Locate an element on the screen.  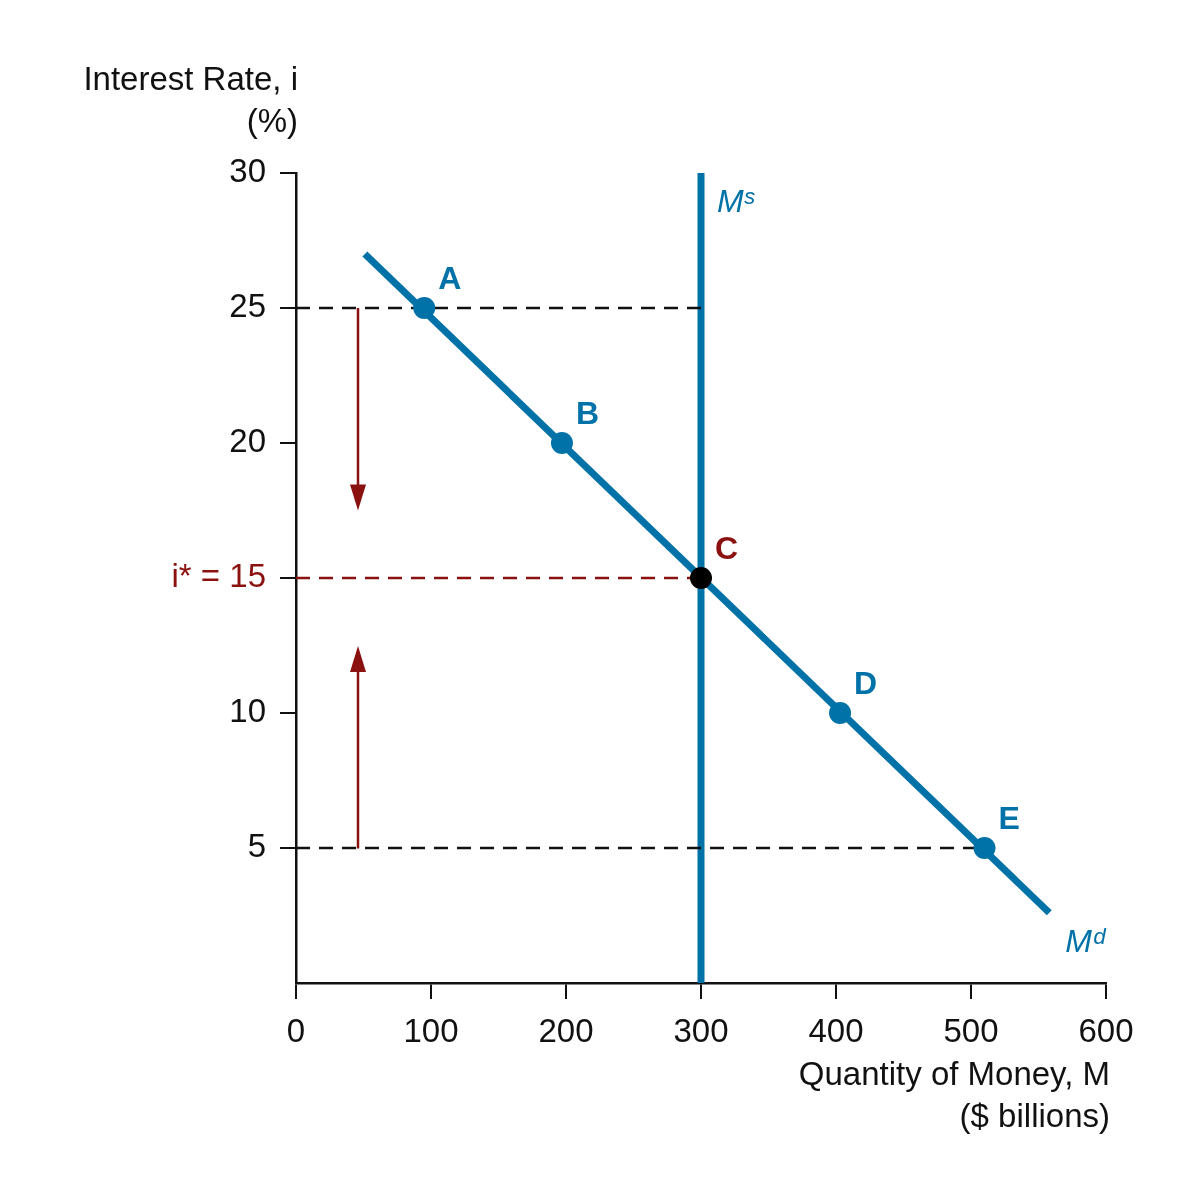
y-tick-label: 10 is located at coordinates (247, 711).